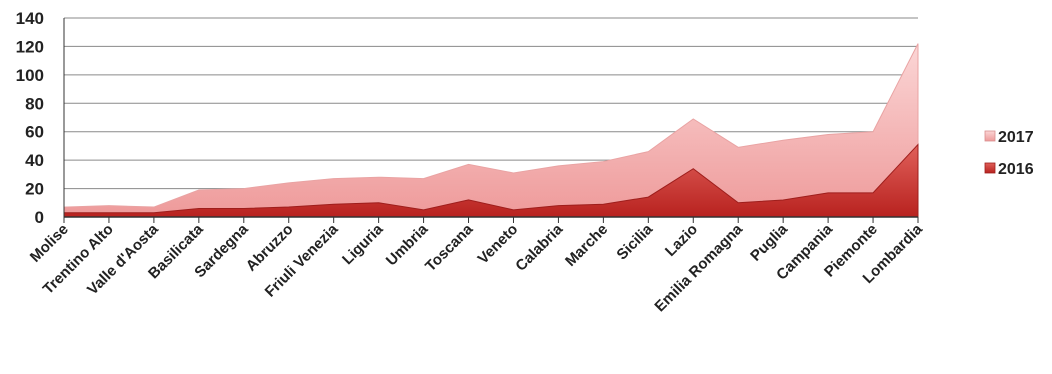 The height and width of the screenshot is (374, 1052). What do you see at coordinates (34, 160) in the screenshot?
I see `y-tick-label: 40` at bounding box center [34, 160].